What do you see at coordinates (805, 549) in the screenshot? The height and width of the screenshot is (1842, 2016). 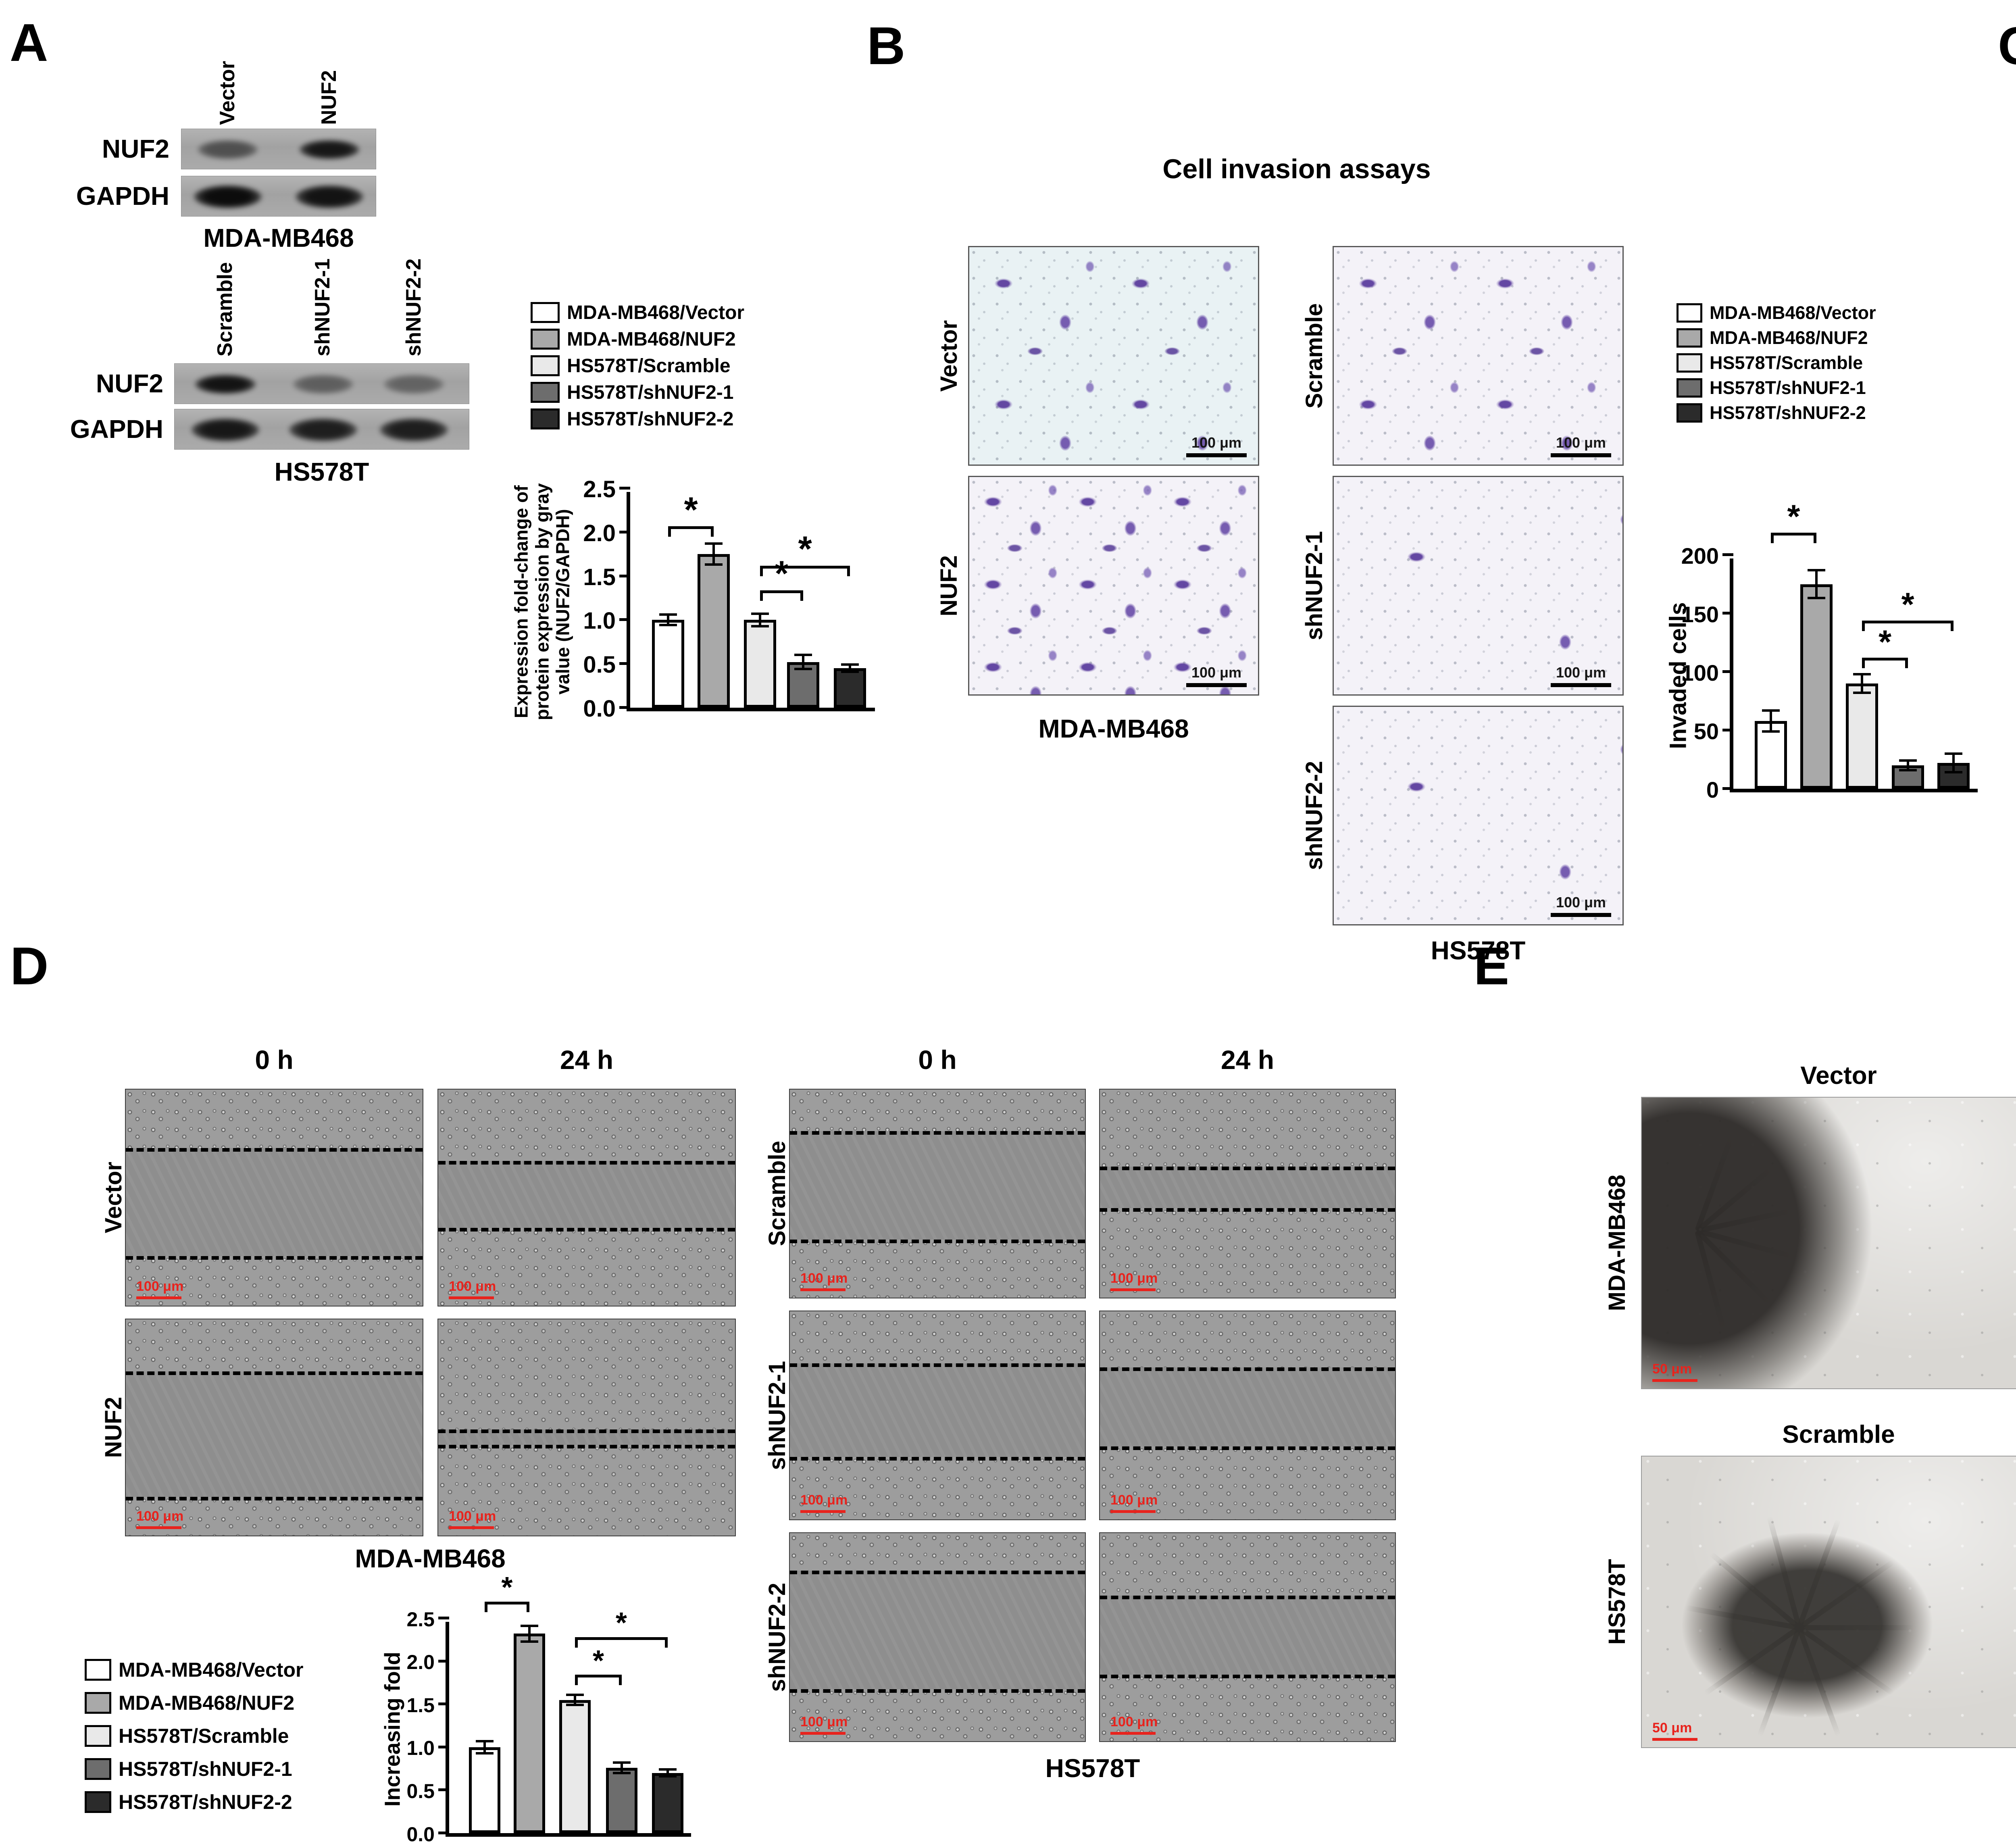 I see `significance-star: *` at bounding box center [805, 549].